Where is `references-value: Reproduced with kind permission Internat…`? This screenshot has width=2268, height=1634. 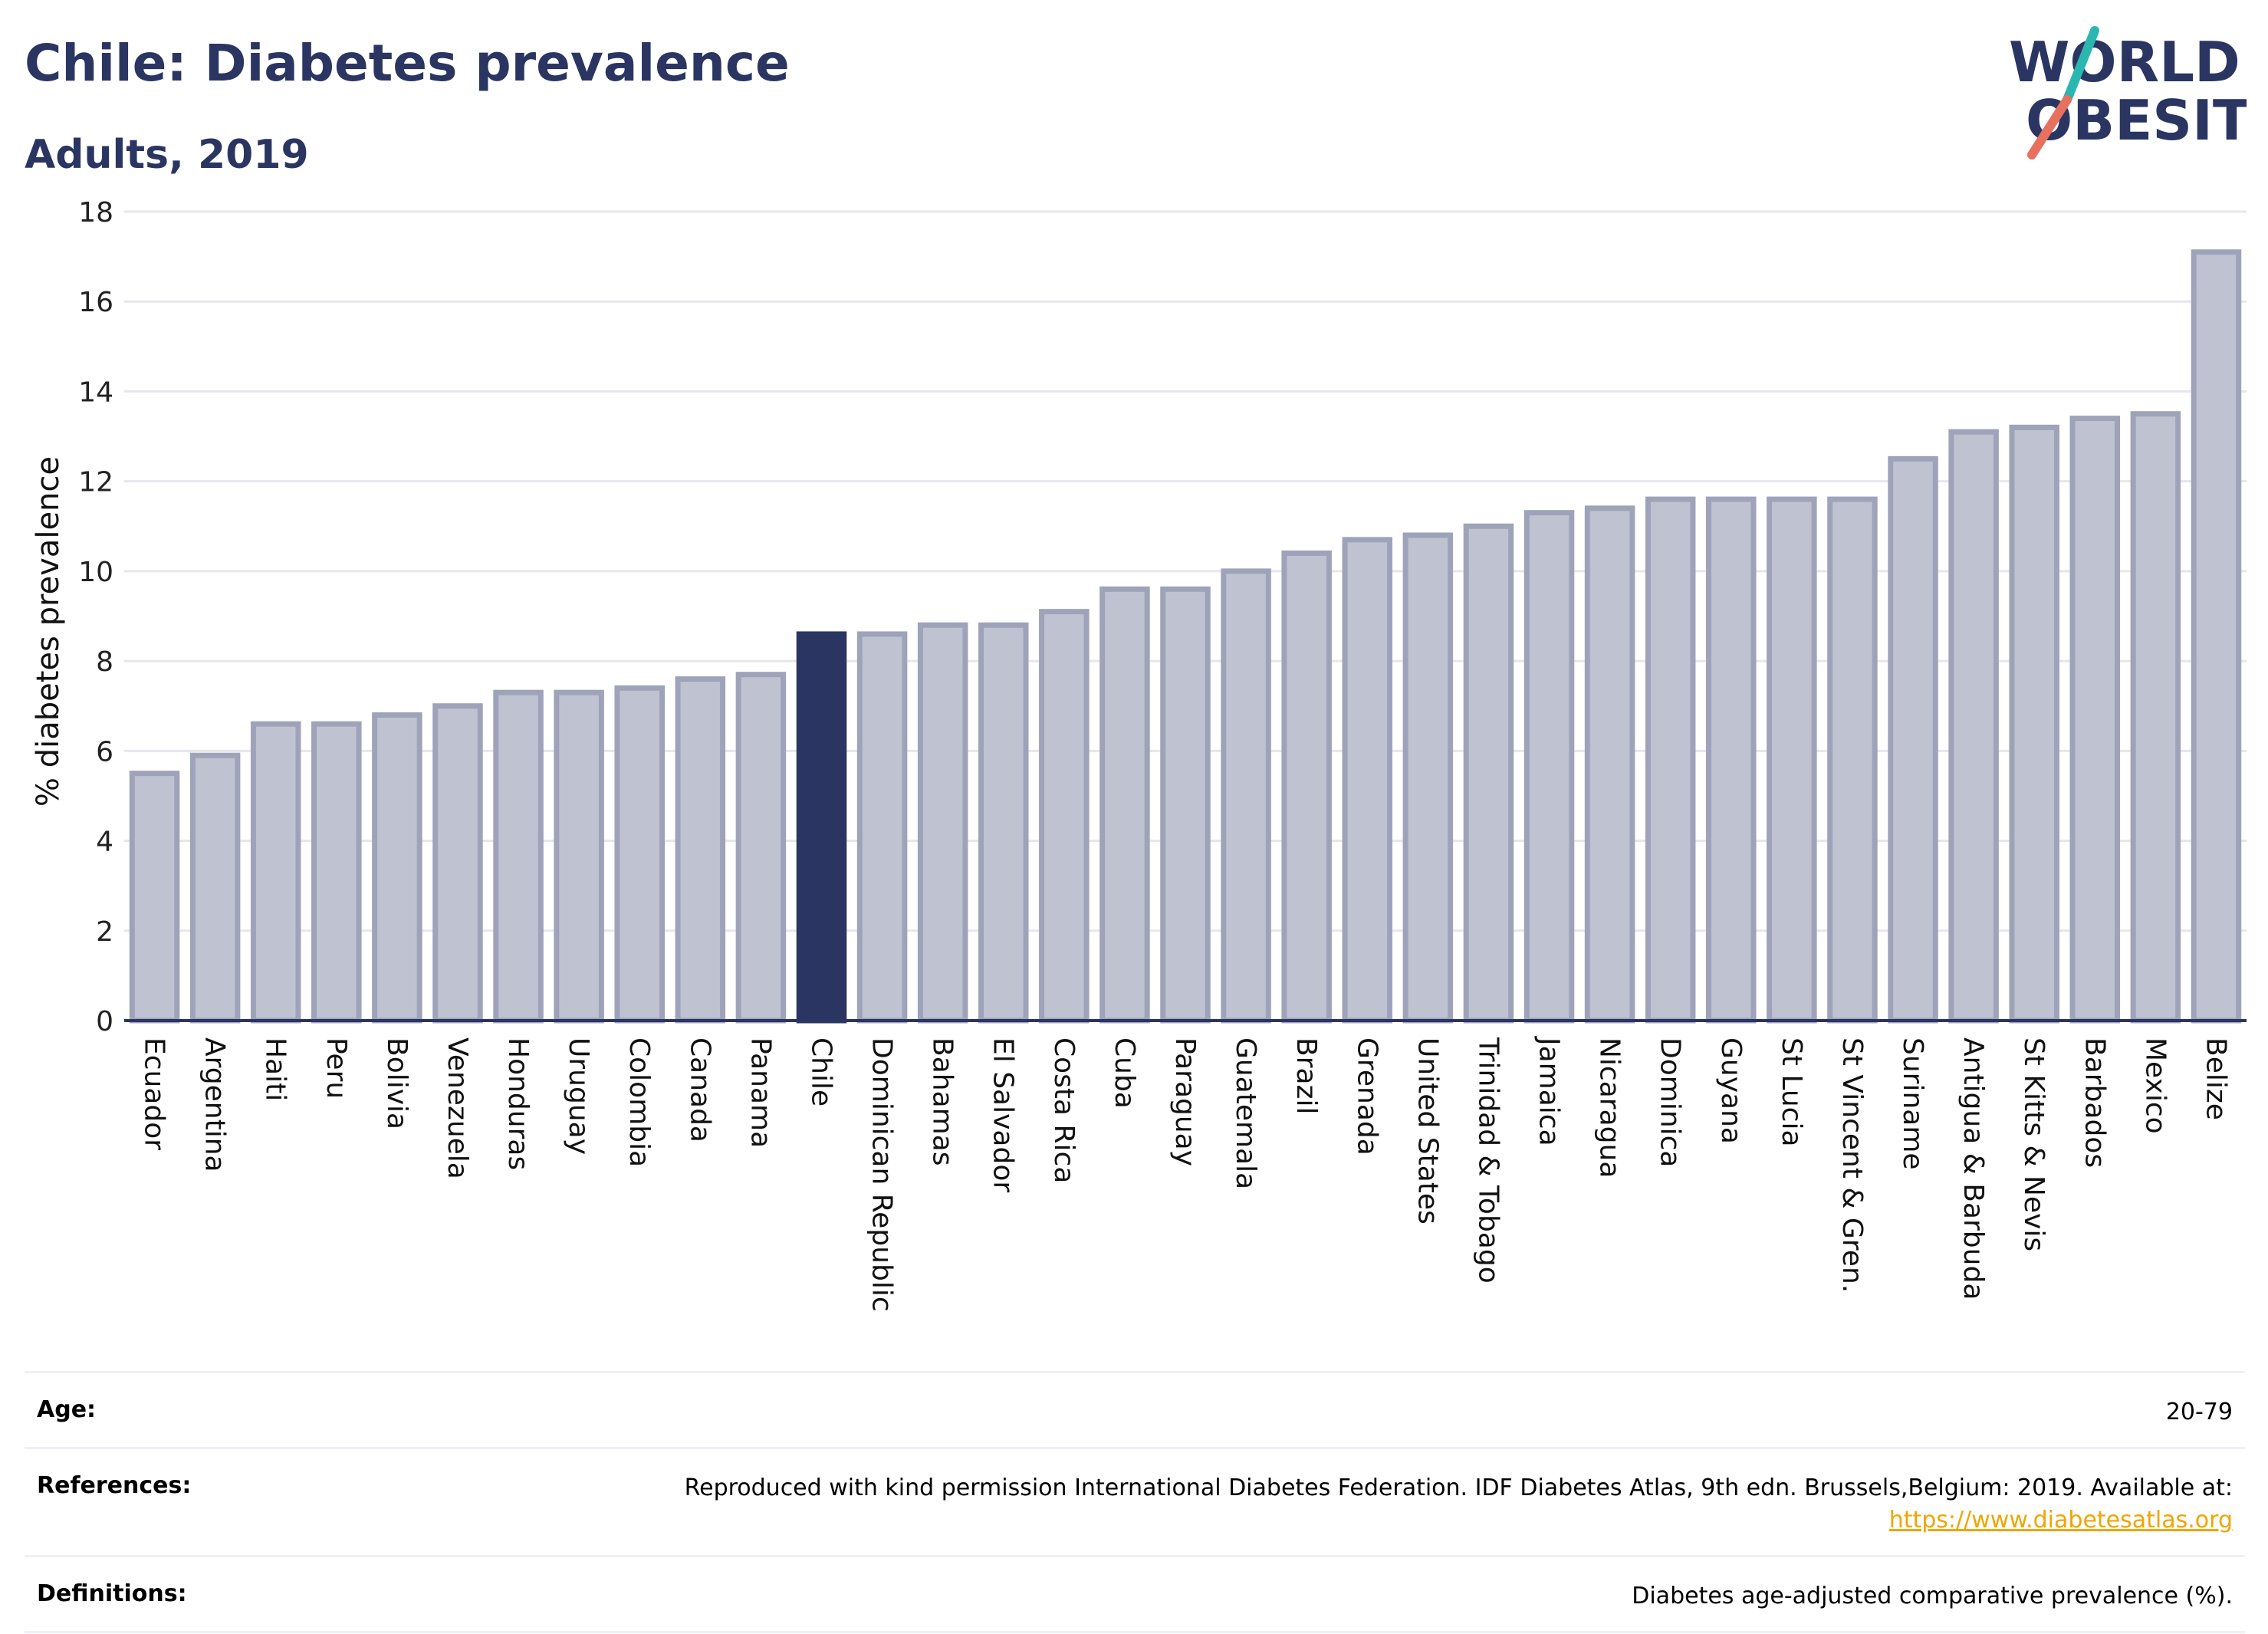 references-value: Reproduced with kind permission Internat… is located at coordinates (1459, 1504).